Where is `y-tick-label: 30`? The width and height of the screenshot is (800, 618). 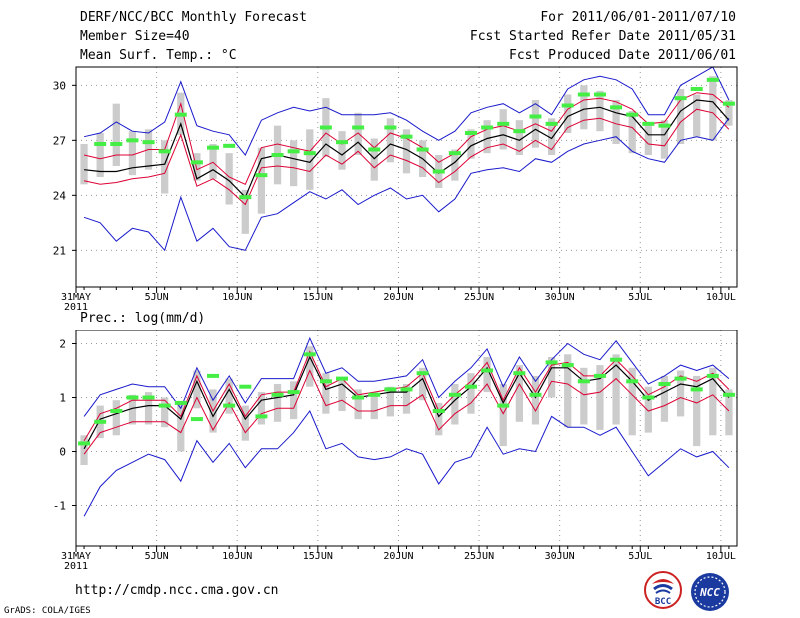 y-tick-label: 30 is located at coordinates (59, 85).